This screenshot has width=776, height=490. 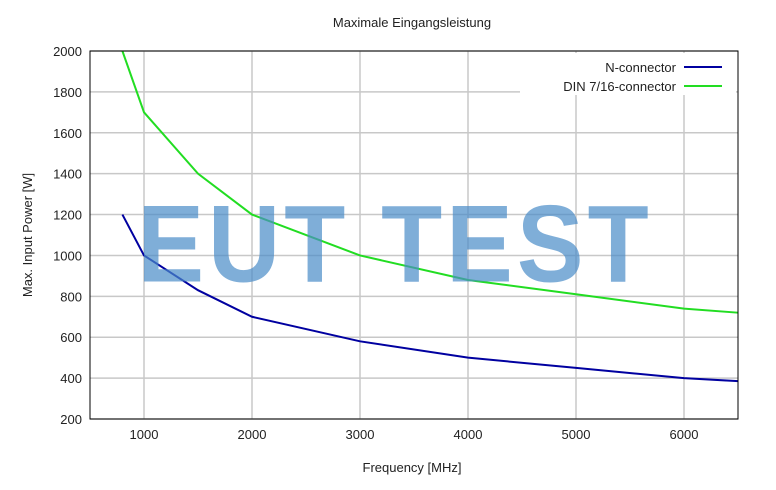 What do you see at coordinates (468, 434) in the screenshot?
I see `x-tick-label: 4000` at bounding box center [468, 434].